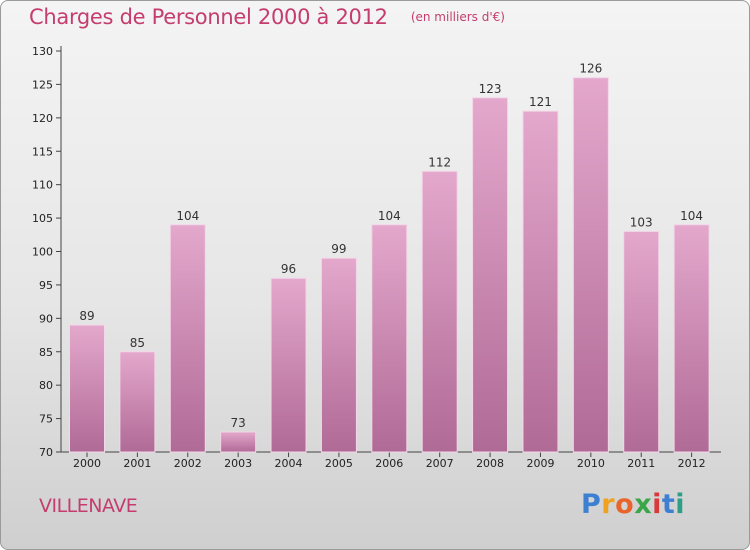  What do you see at coordinates (338, 249) in the screenshot?
I see `data-label: 99` at bounding box center [338, 249].